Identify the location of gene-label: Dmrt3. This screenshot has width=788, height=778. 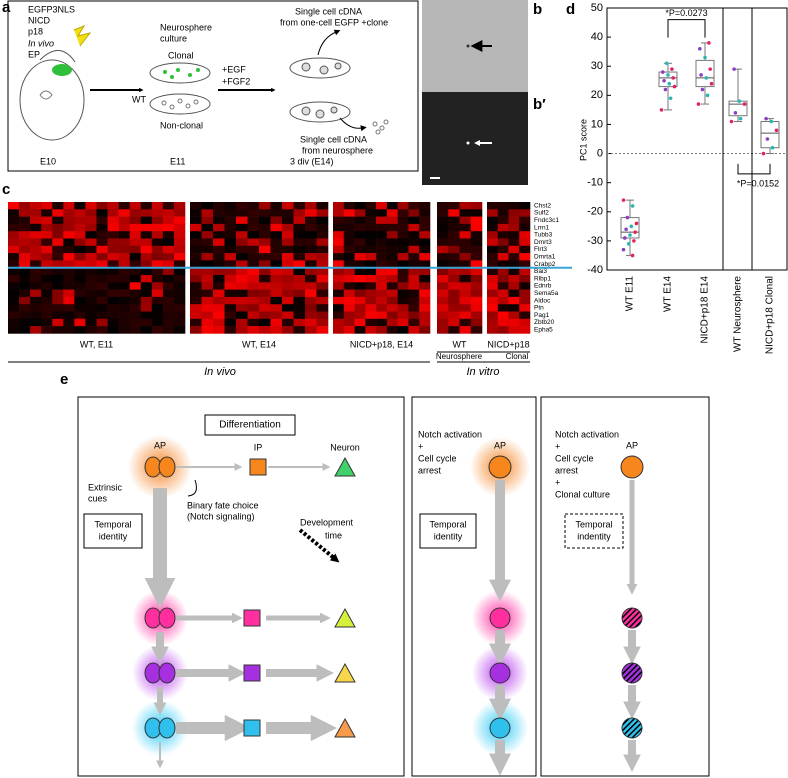
(543, 242).